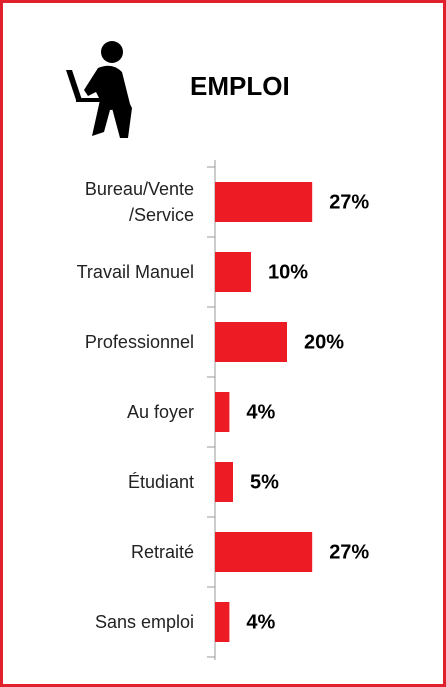  I want to click on value-label: 20%, so click(324, 342).